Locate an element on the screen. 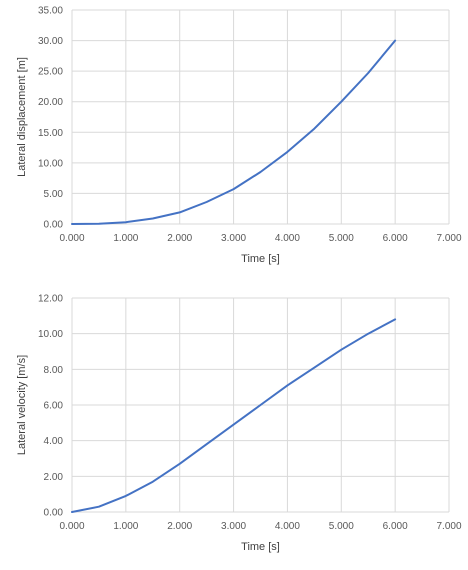 This screenshot has width=468, height=570. y-tick-label: 2.00 is located at coordinates (54, 477).